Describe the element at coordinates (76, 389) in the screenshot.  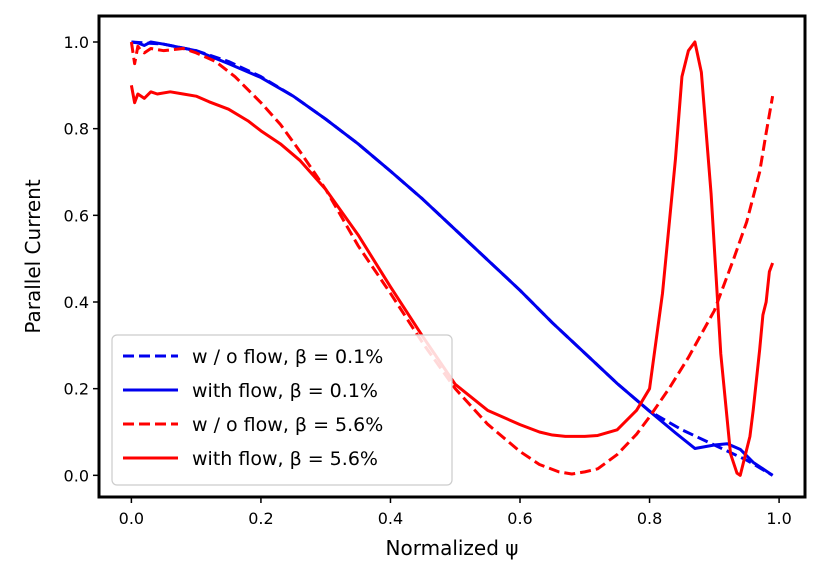
I see `y-tick-label: 0.2` at that location.